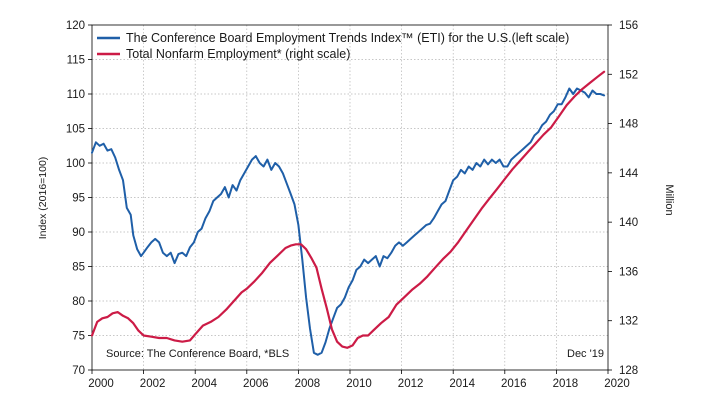 This screenshot has height=419, width=706. I want to click on x-tick-label: 2004, so click(204, 384).